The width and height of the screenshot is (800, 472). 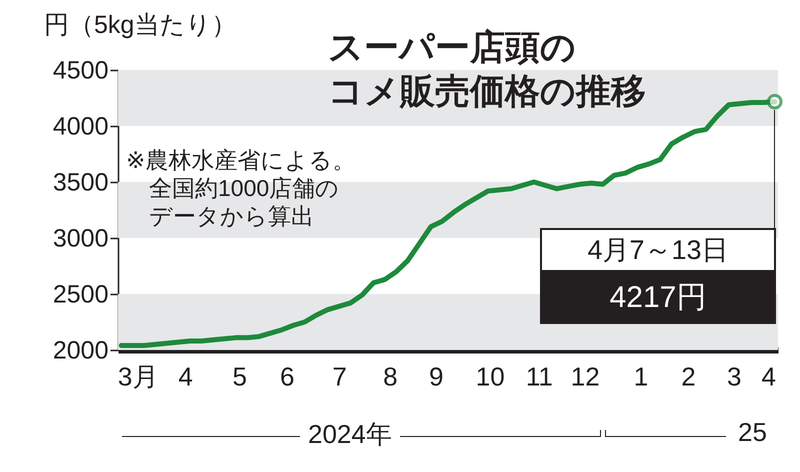 I want to click on y-axis-title: 円（5kg当たり）, so click(x=140, y=25).